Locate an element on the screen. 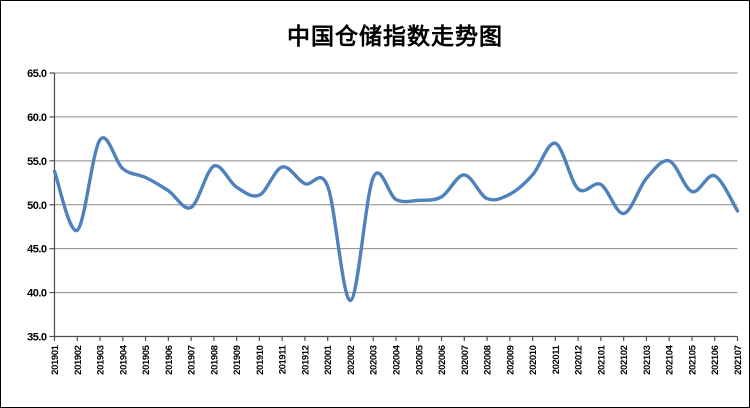  y-axis-tick-label: 35.0 is located at coordinates (37, 338).